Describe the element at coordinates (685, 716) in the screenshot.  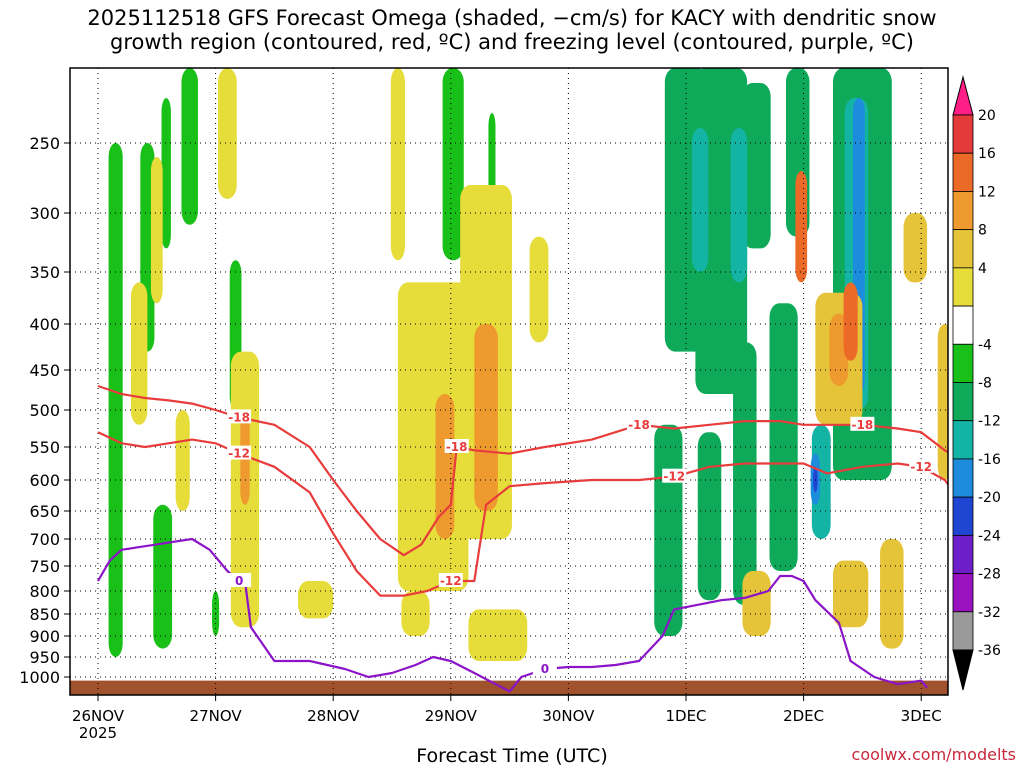
I see `x-tick-label-1DEC: 1DEC` at that location.